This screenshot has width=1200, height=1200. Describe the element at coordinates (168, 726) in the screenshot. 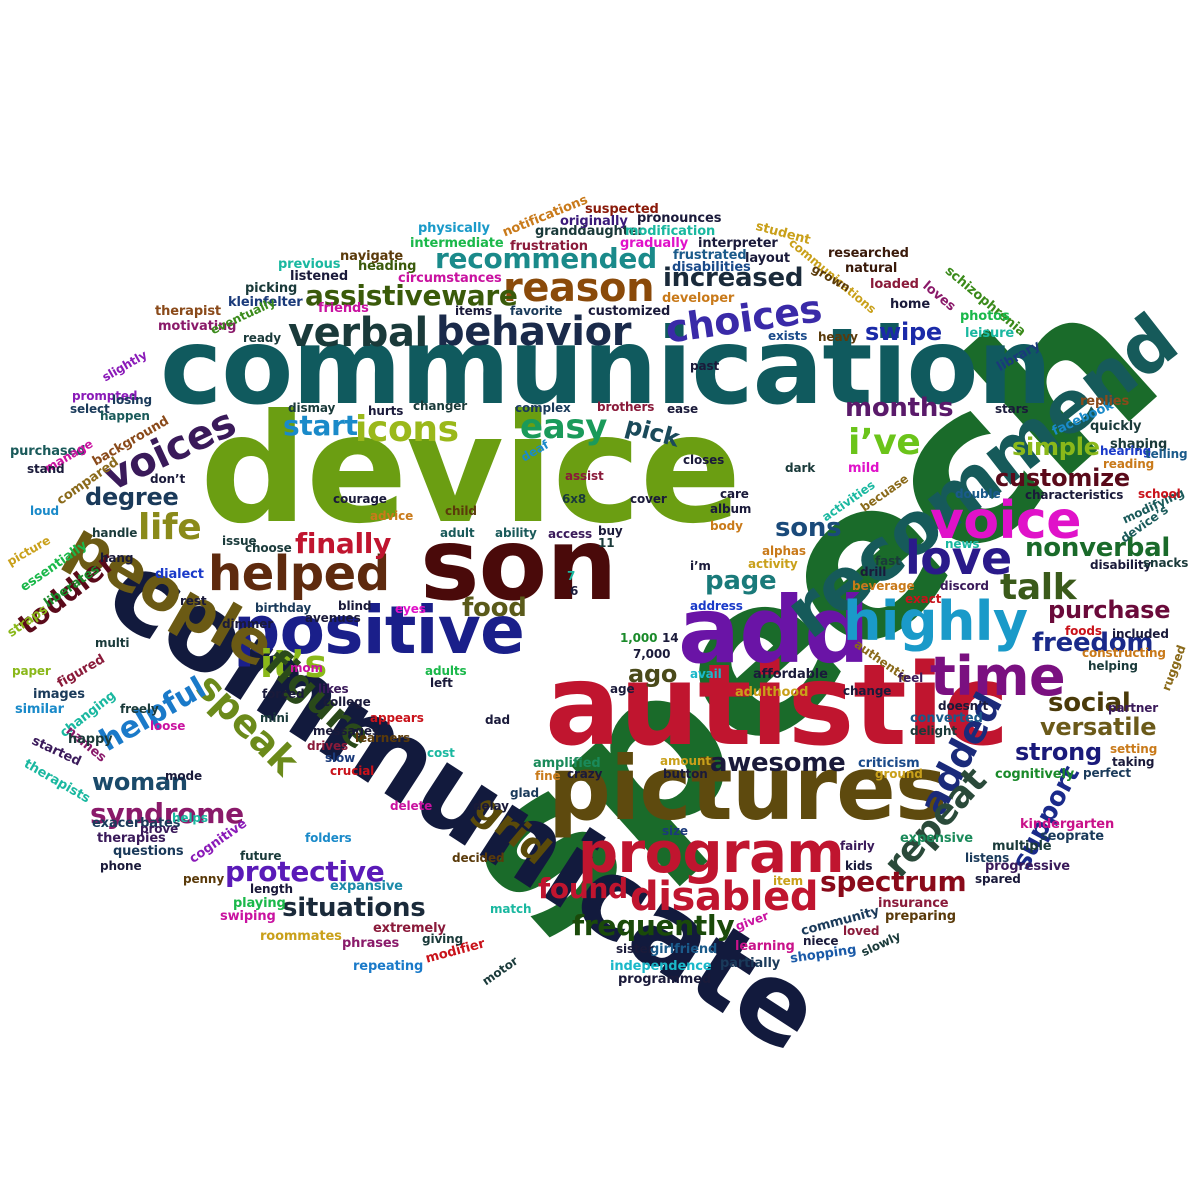

I see `word-loose: loose` at that location.